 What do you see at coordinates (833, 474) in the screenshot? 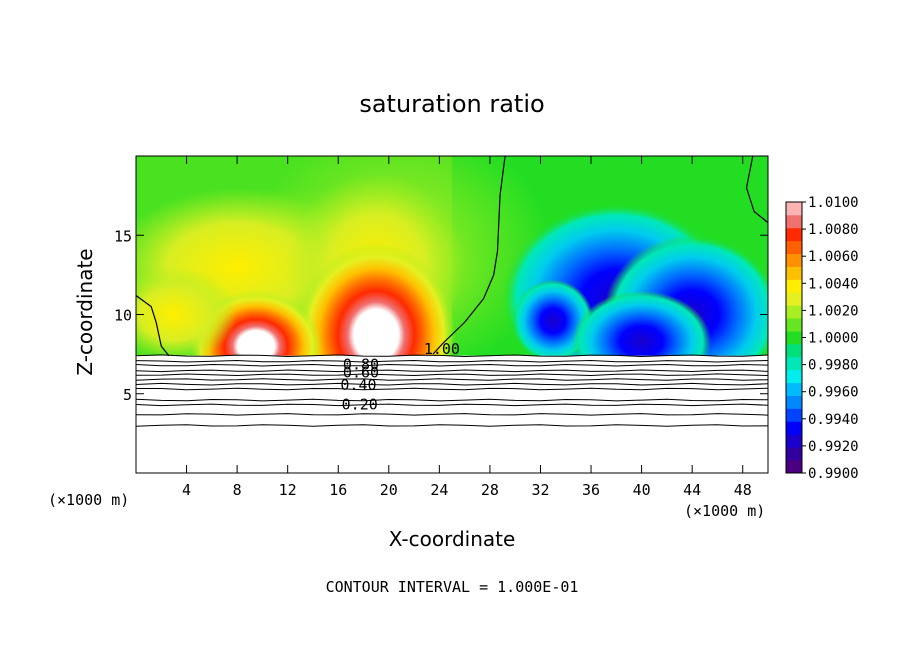
I see `colorbar-label: 0.9900` at bounding box center [833, 474].